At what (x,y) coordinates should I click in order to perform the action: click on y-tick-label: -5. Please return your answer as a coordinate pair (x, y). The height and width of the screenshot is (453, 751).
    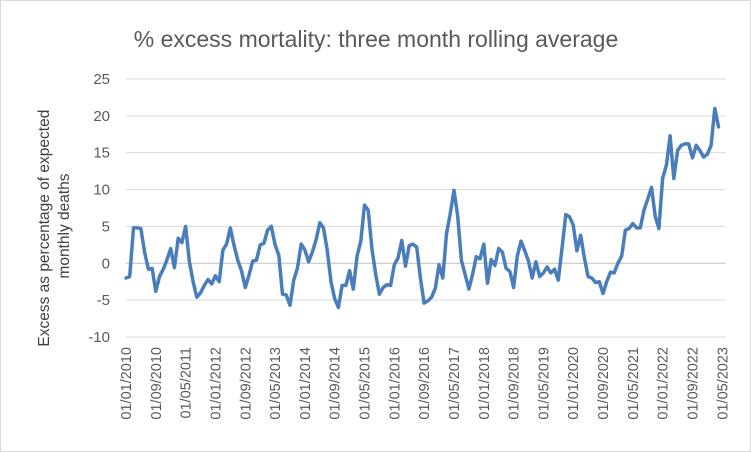
    Looking at the image, I should click on (103, 300).